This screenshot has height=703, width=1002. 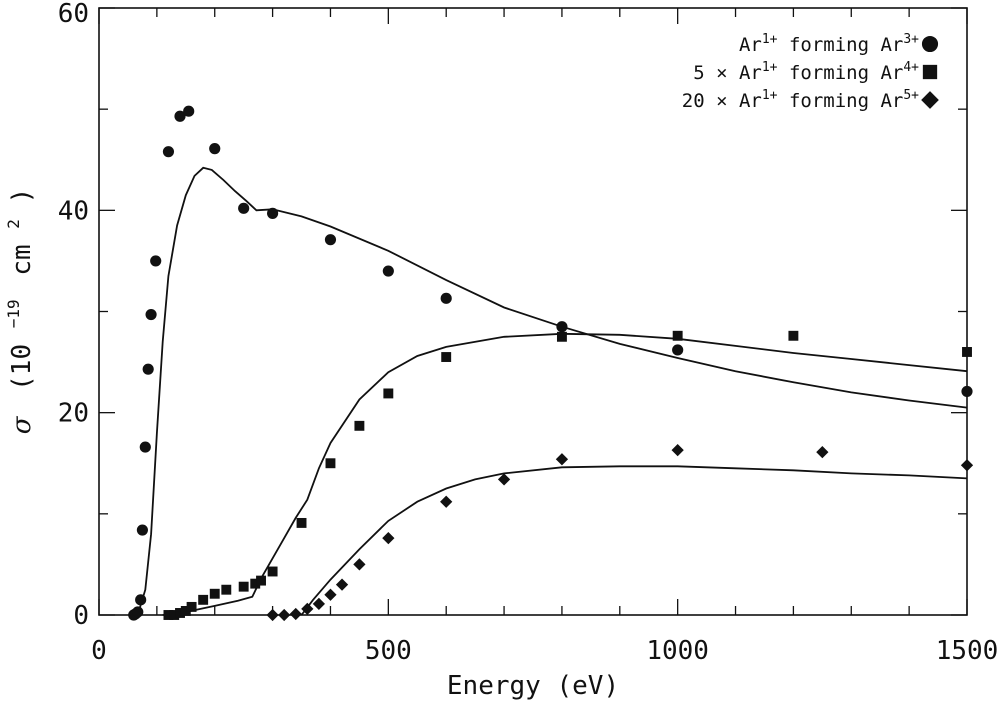 What do you see at coordinates (22, 259) in the screenshot?
I see `y-label-unit: cm` at bounding box center [22, 259].